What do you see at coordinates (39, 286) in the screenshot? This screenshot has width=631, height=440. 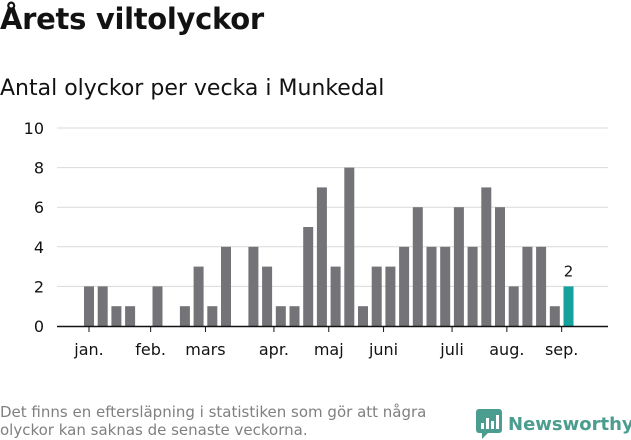 I see `y-tick-label: 2` at bounding box center [39, 286].